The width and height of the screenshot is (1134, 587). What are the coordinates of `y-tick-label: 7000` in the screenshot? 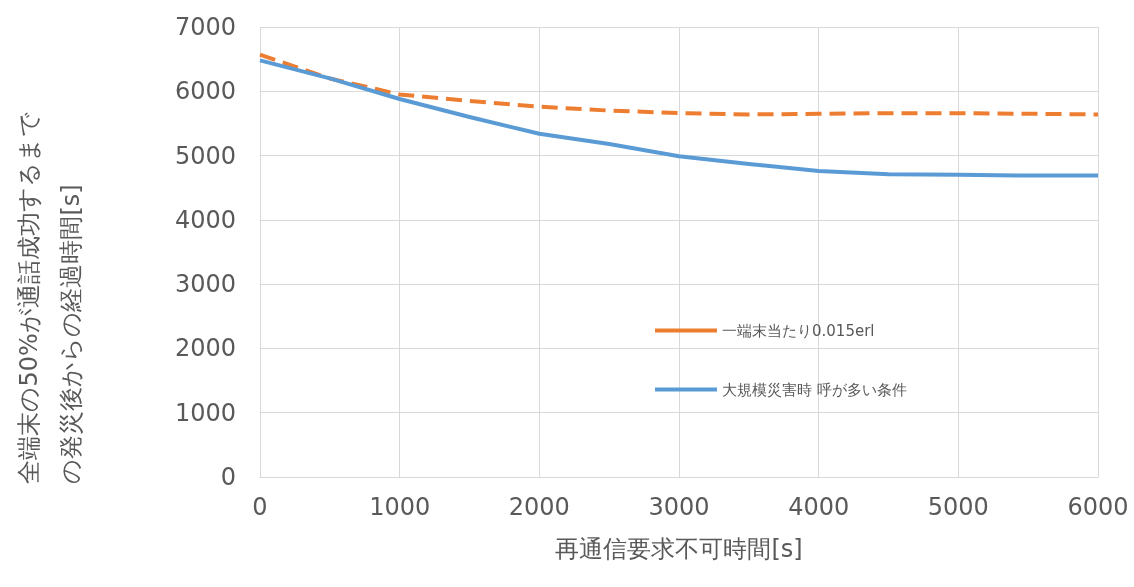 It's located at (205, 27).